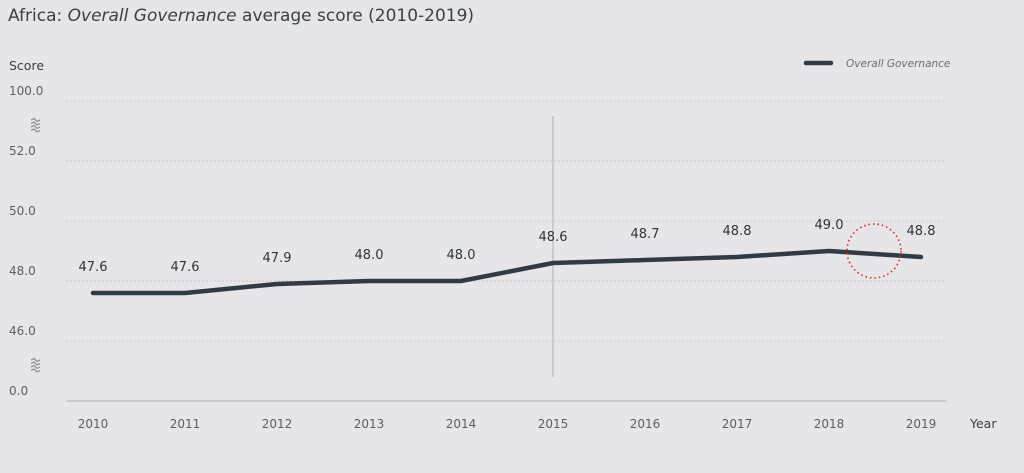  What do you see at coordinates (983, 423) in the screenshot?
I see `x-axis-label: Year` at bounding box center [983, 423].